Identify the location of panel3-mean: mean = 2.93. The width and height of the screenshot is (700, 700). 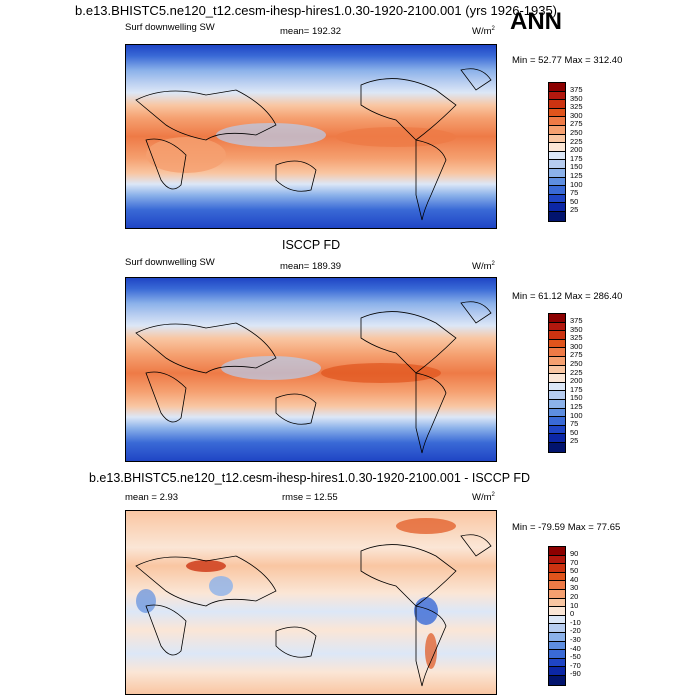
(152, 497).